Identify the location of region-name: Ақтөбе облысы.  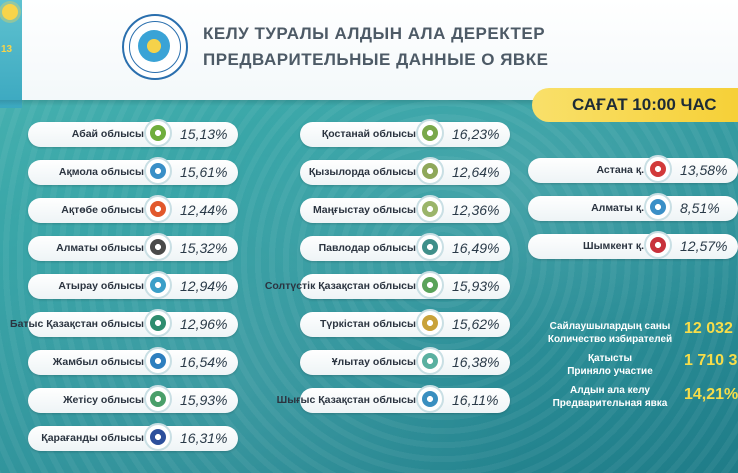
(102, 210).